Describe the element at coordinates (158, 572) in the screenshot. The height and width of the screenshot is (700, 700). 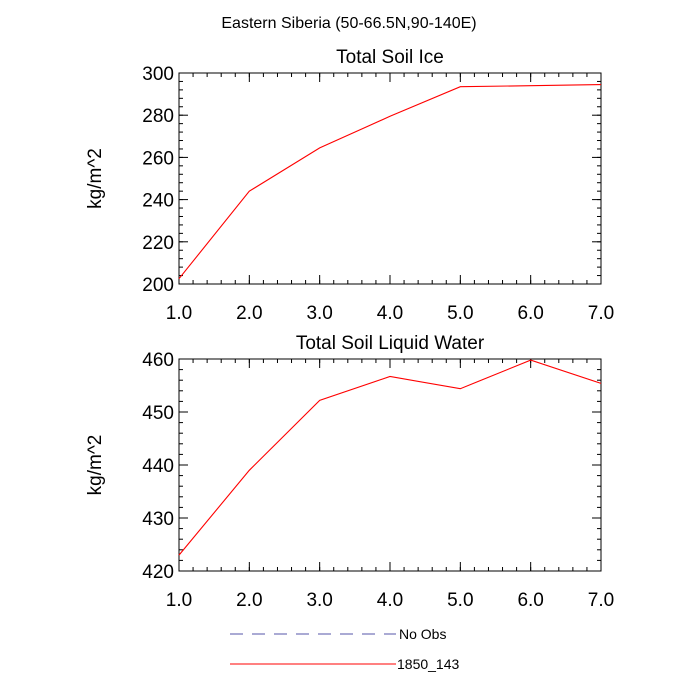
I see `y-tick-label: 420` at that location.